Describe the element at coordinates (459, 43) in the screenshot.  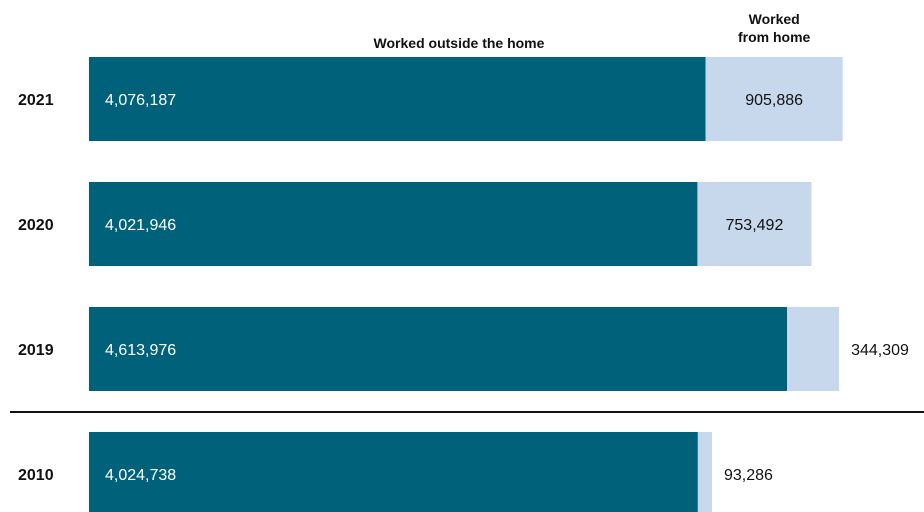
I see `series-label-outside: Worked outside the home` at that location.